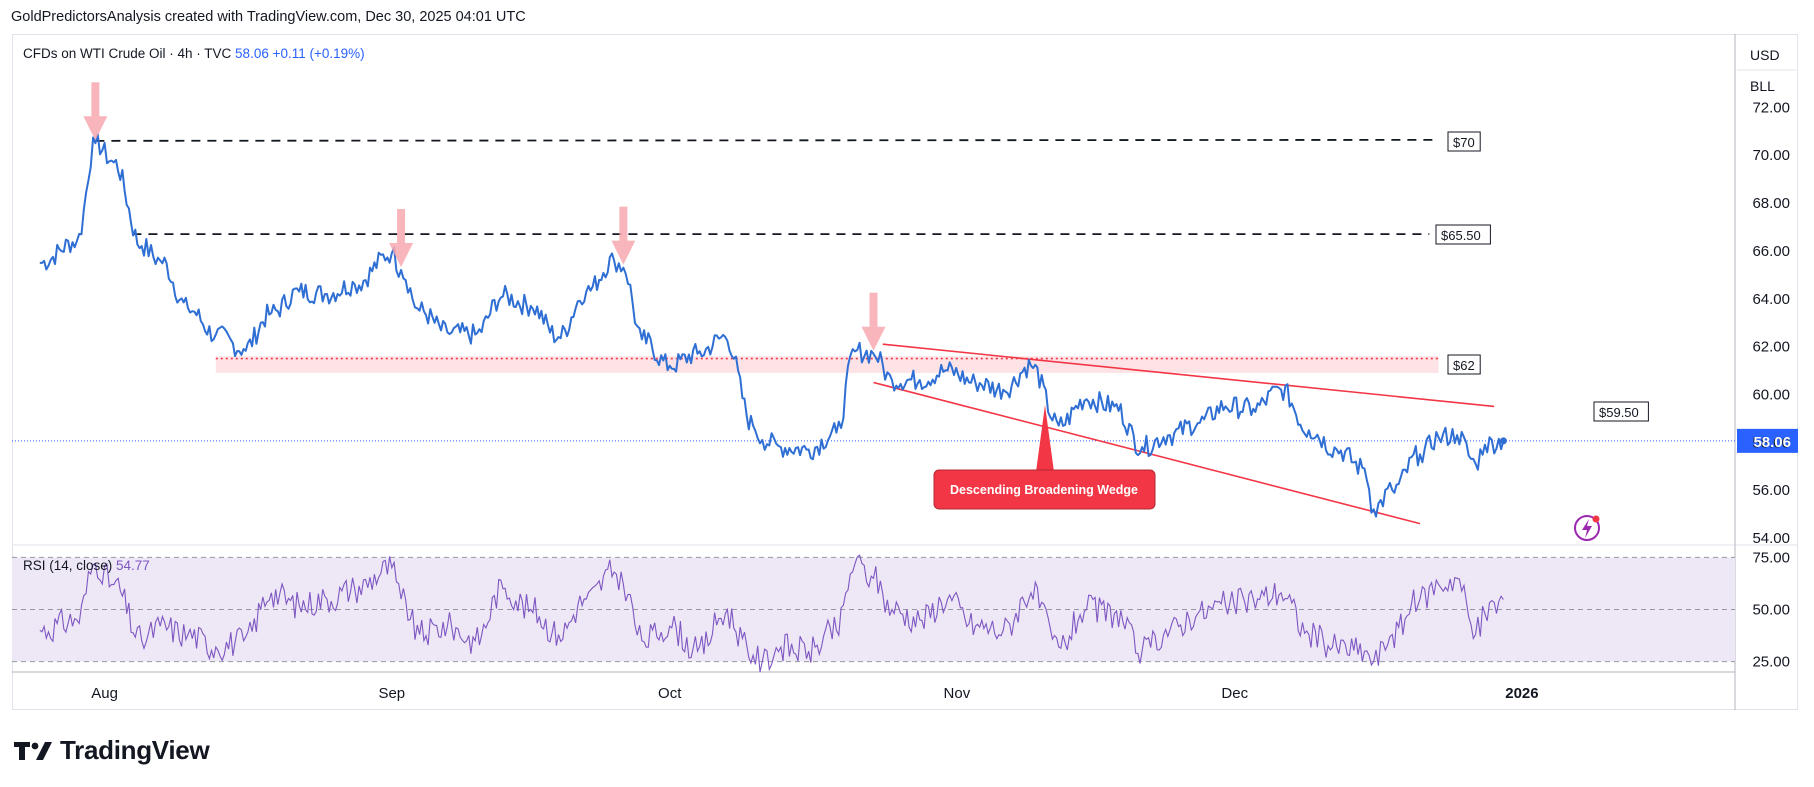 This screenshot has height=787, width=1814. I want to click on tradingview-logo: TradingView, so click(112, 750).